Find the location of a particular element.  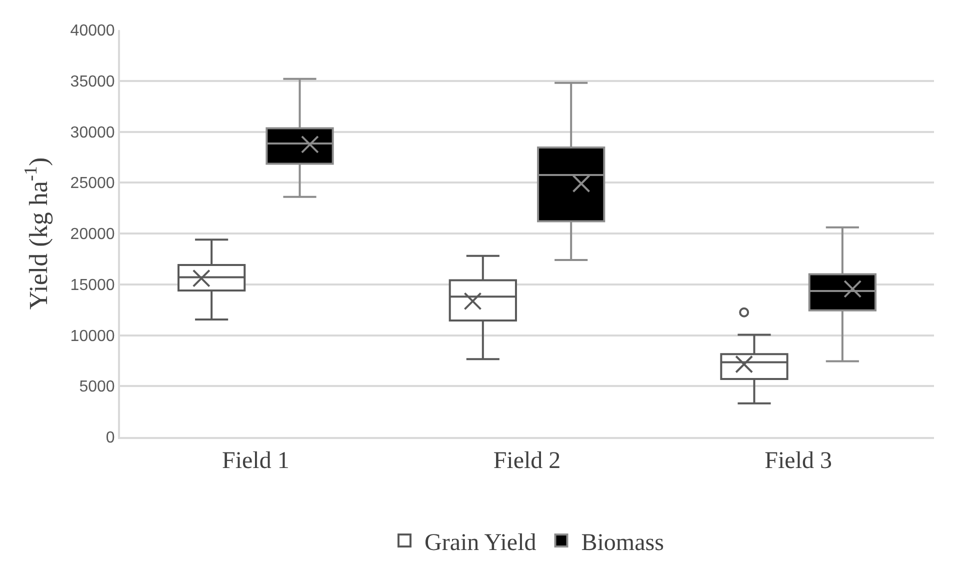

y-tick-label: 30000 is located at coordinates (92, 133).